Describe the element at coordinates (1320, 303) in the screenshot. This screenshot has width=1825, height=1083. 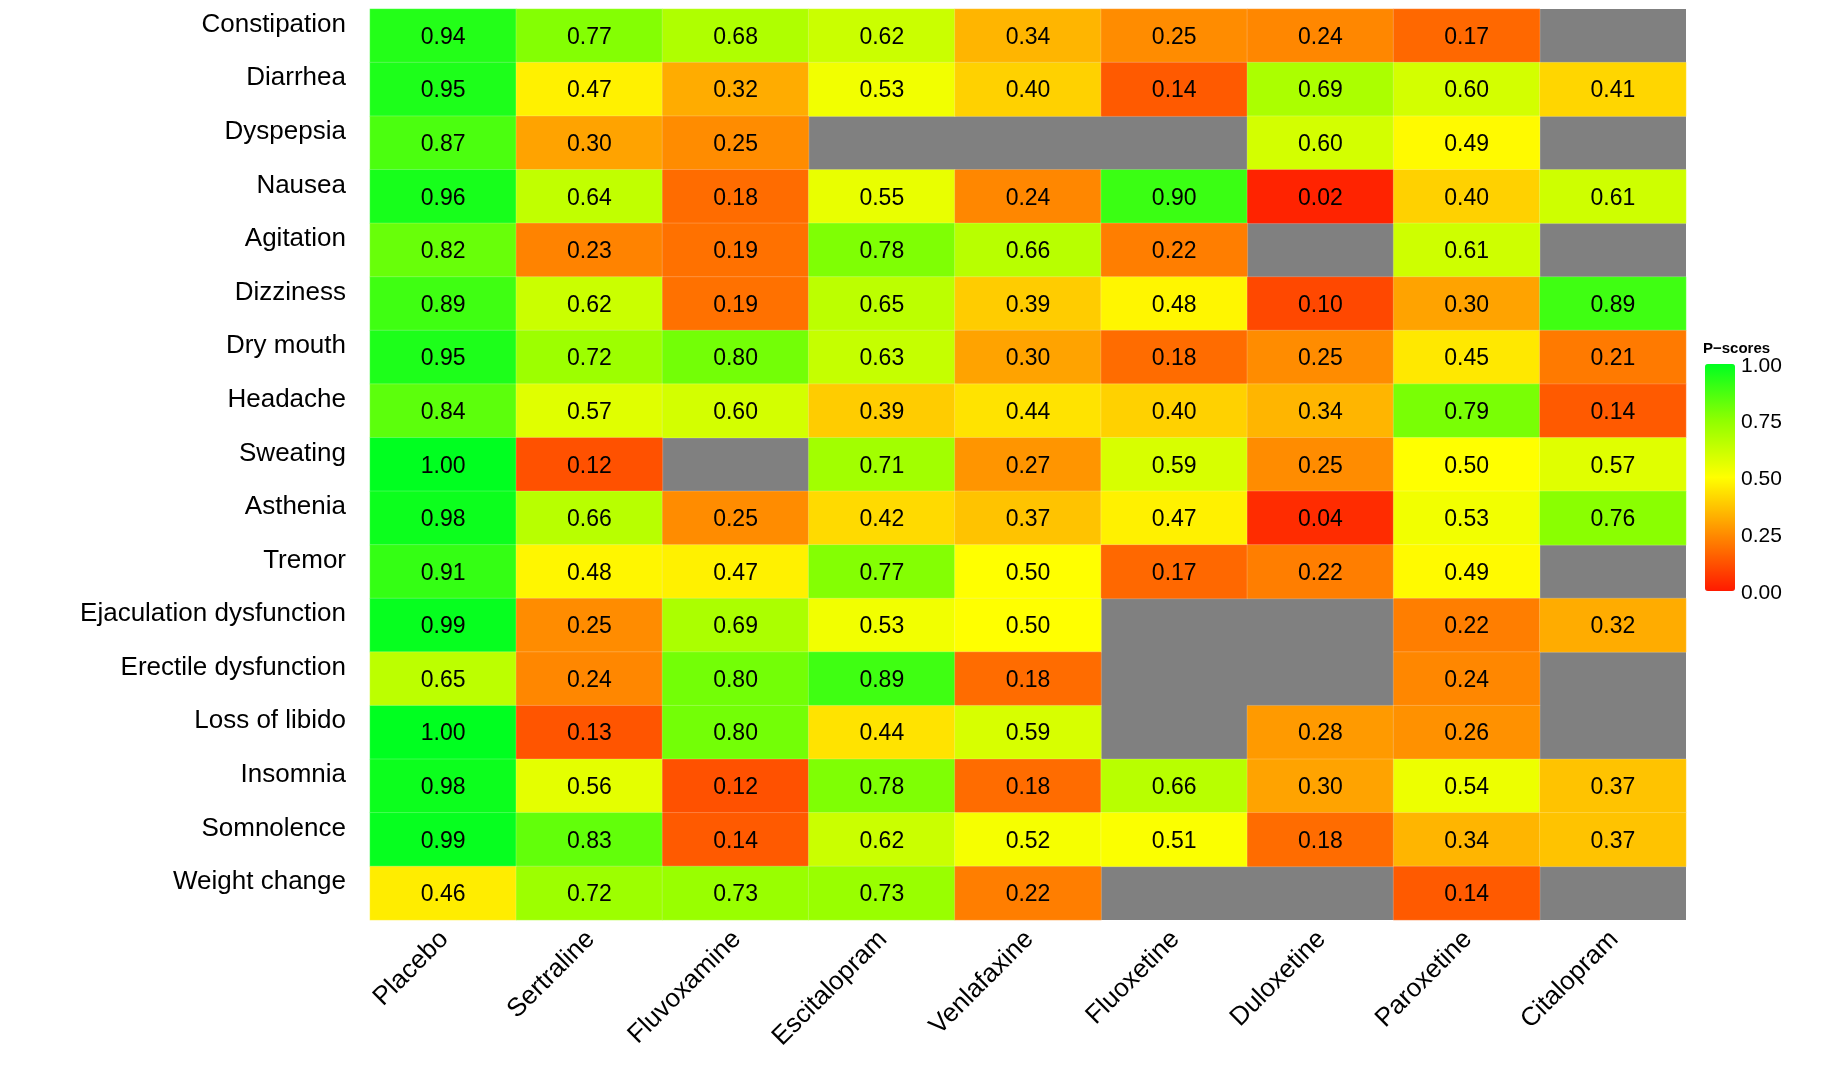
I see `data-label: 0.10` at that location.